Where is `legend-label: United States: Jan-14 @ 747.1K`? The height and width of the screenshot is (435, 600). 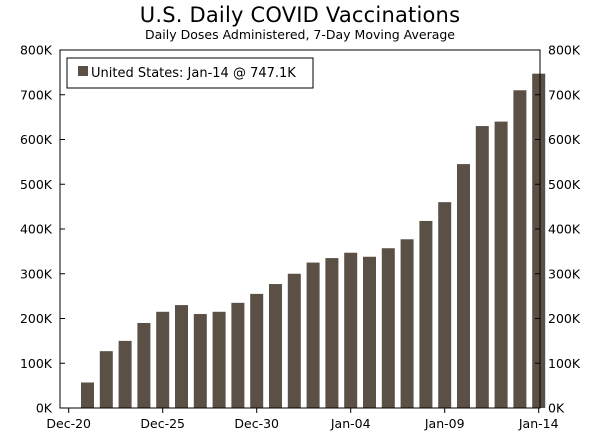
legend-label: United States: Jan-14 @ 747.1K is located at coordinates (193, 73).